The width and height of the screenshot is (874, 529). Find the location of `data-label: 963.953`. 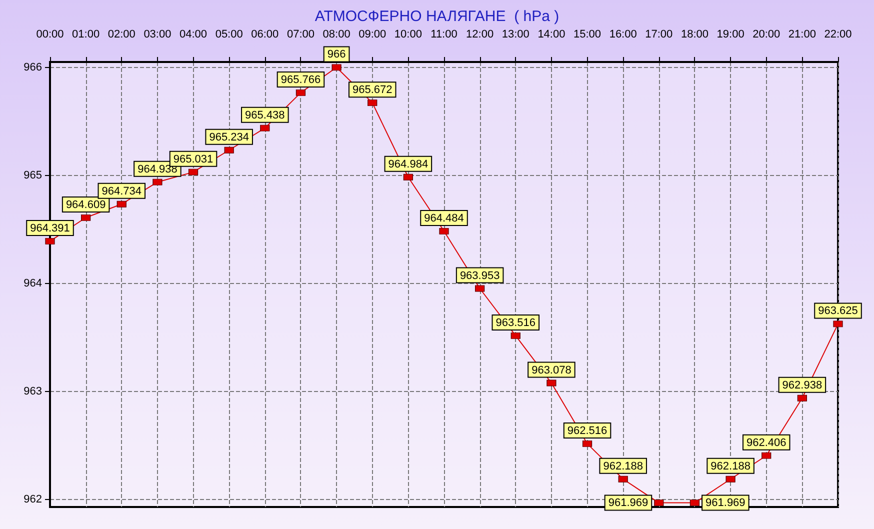

data-label: 963.953 is located at coordinates (480, 276).